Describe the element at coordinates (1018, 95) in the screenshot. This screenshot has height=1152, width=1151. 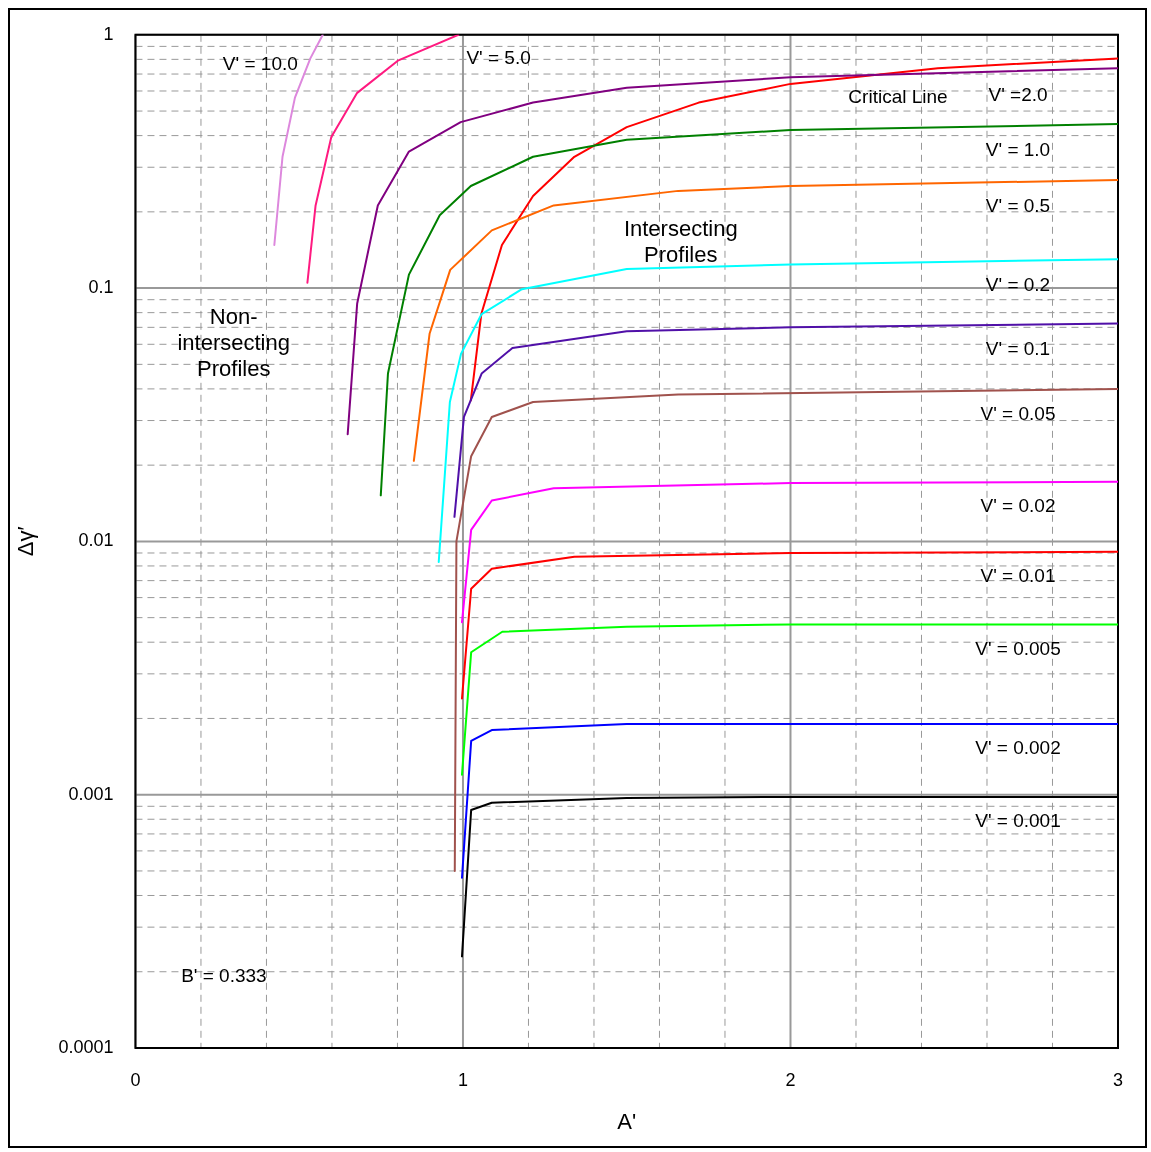
I see `series-label: V' =2.0` at that location.